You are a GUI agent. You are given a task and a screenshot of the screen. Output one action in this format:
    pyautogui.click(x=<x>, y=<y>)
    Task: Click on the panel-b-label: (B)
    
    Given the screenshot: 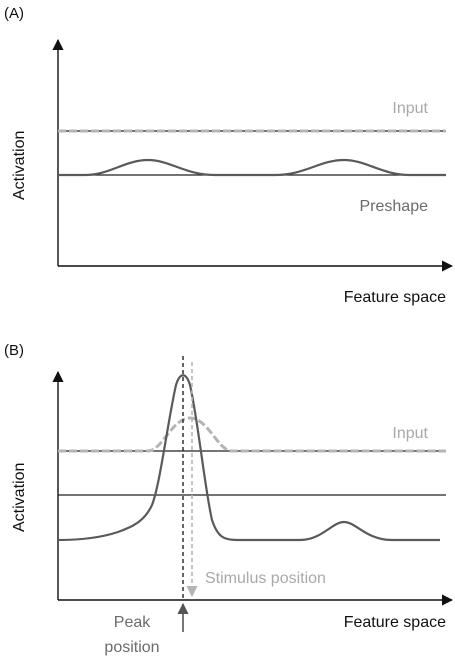 What is the action you would take?
    pyautogui.click(x=14, y=350)
    